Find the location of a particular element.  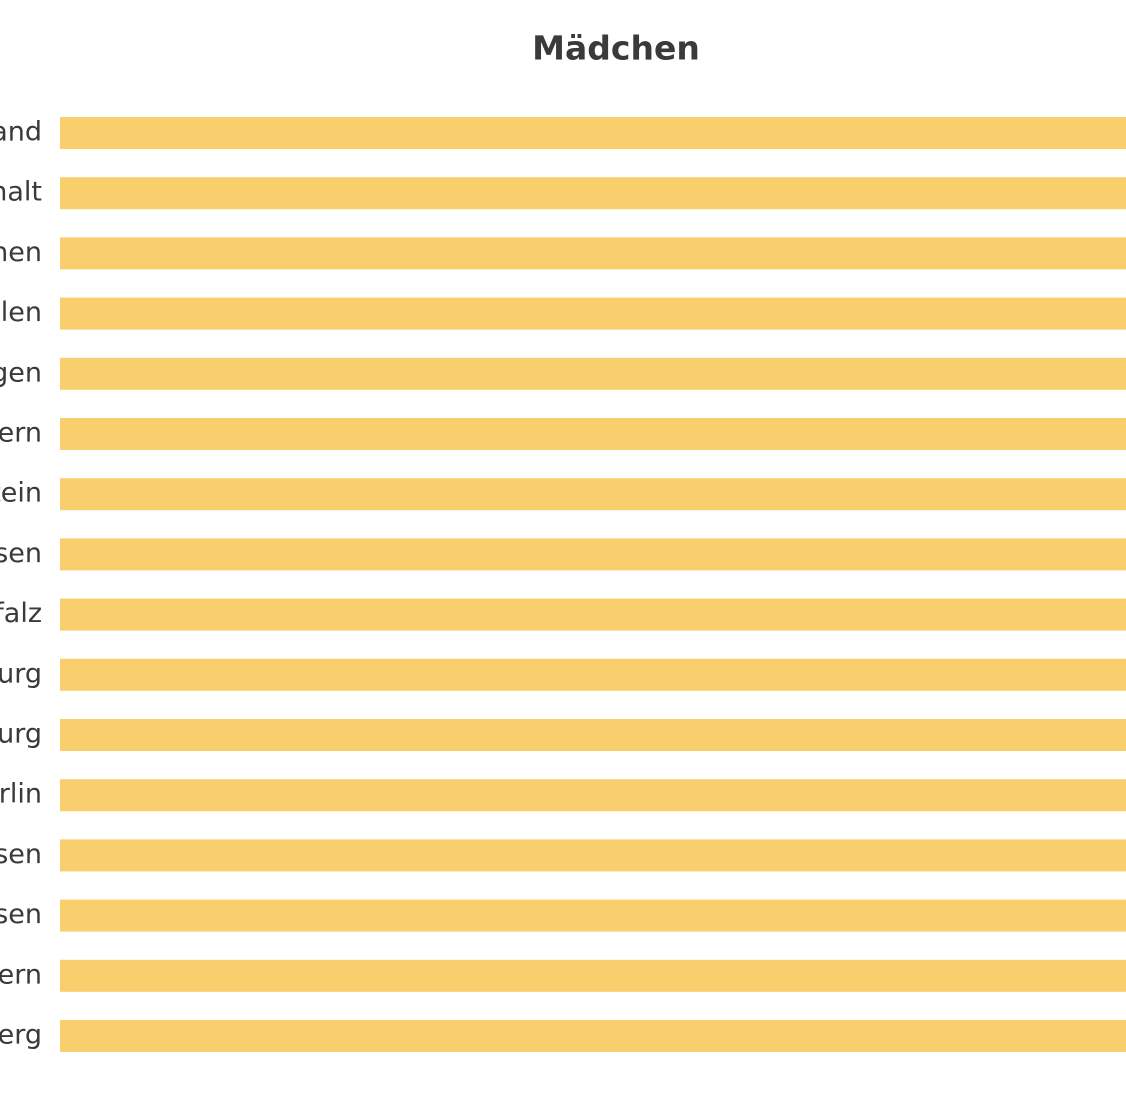

y-tick-label: gen is located at coordinates (21, 372).